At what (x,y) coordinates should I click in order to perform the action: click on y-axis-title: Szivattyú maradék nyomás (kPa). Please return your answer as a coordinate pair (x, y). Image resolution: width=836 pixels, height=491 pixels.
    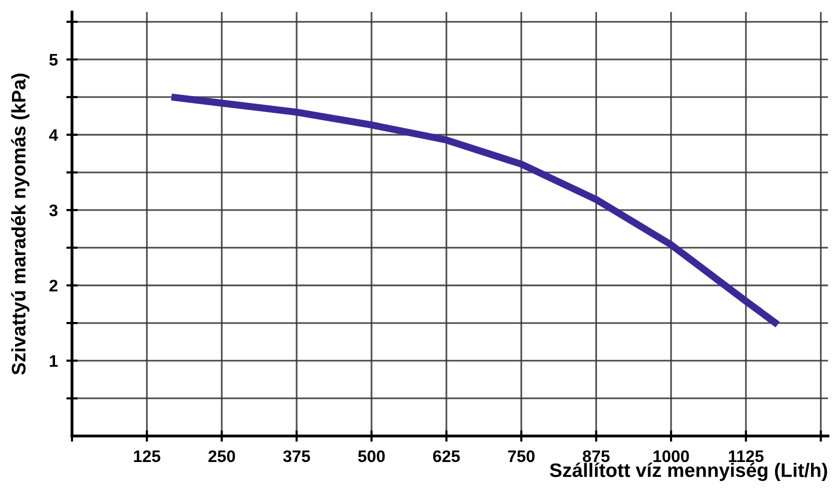
    Looking at the image, I should click on (20, 224).